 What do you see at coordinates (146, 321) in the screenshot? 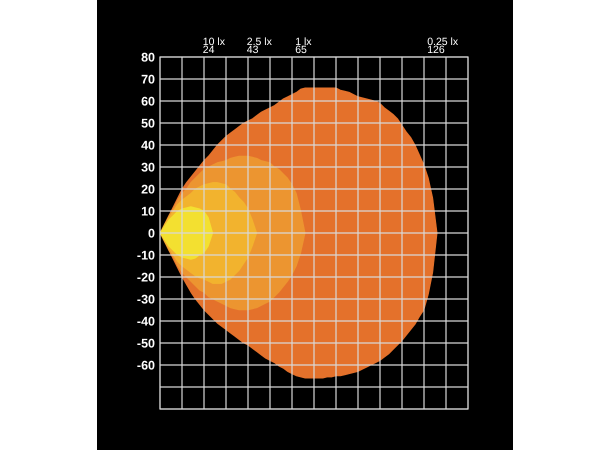
I see `y-tick-label: -40` at bounding box center [146, 321].